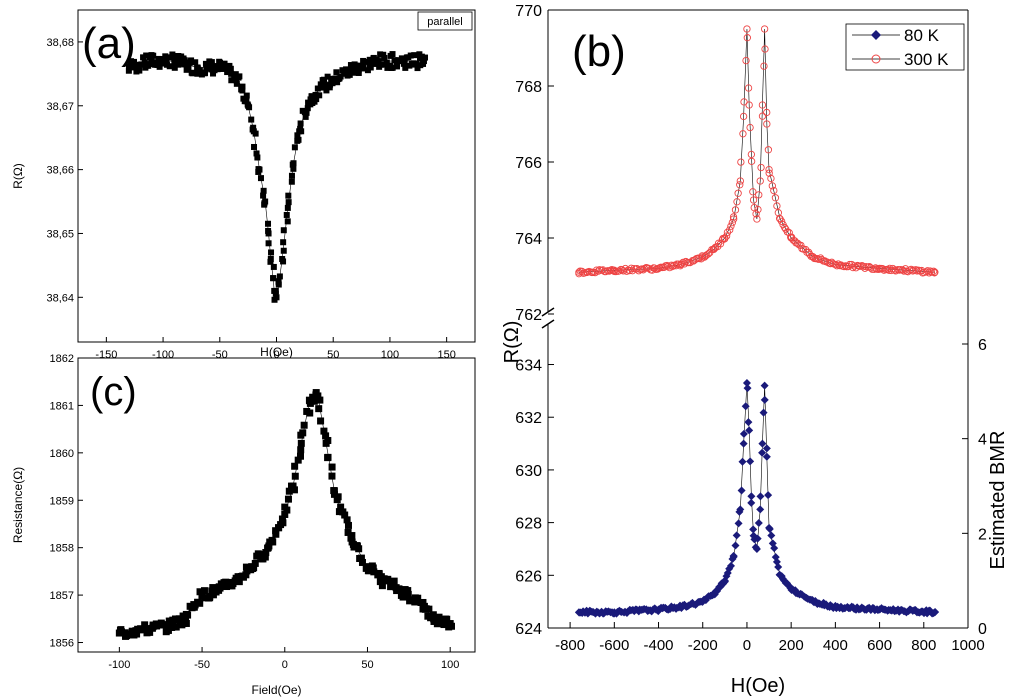 This screenshot has height=698, width=1014. Describe the element at coordinates (220, 355) in the screenshot. I see `panel-a-x-tick-label: -50` at that location.